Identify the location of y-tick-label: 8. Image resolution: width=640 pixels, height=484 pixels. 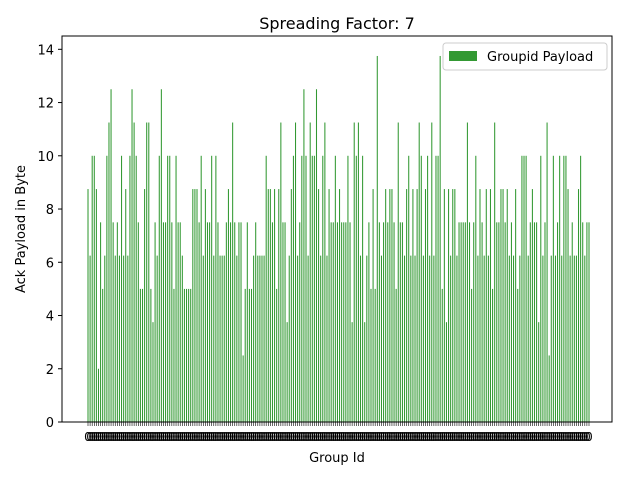
(50, 210).